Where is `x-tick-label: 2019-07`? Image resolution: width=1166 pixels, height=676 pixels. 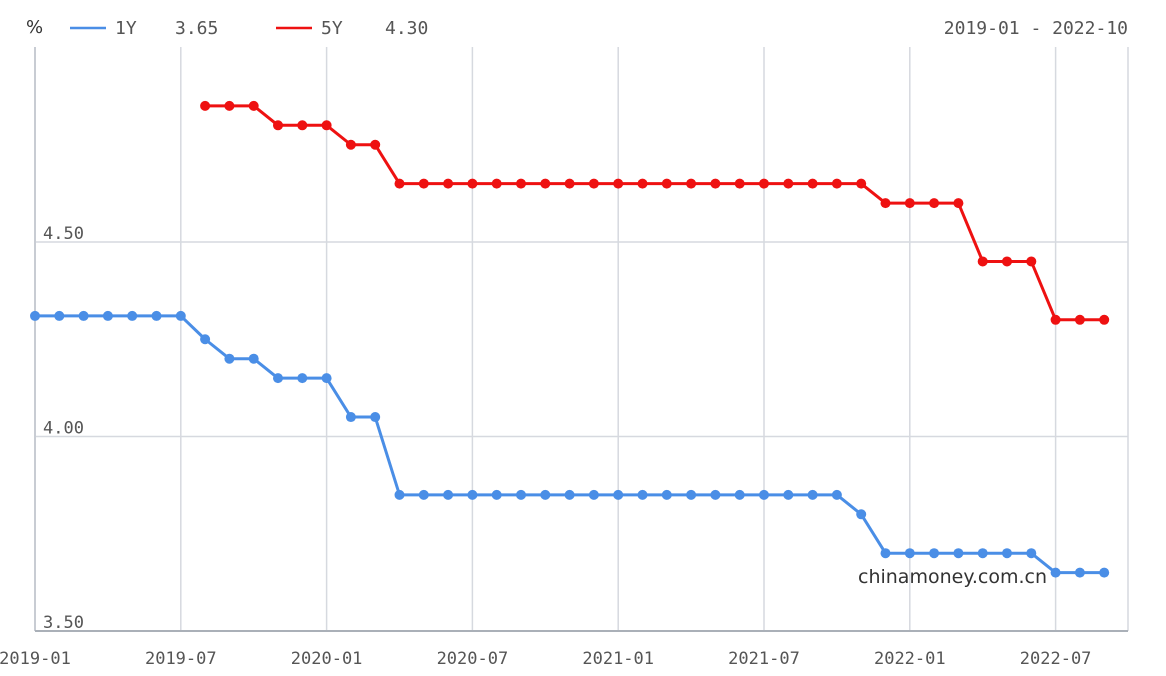
x-tick-label: 2019-07 is located at coordinates (181, 659).